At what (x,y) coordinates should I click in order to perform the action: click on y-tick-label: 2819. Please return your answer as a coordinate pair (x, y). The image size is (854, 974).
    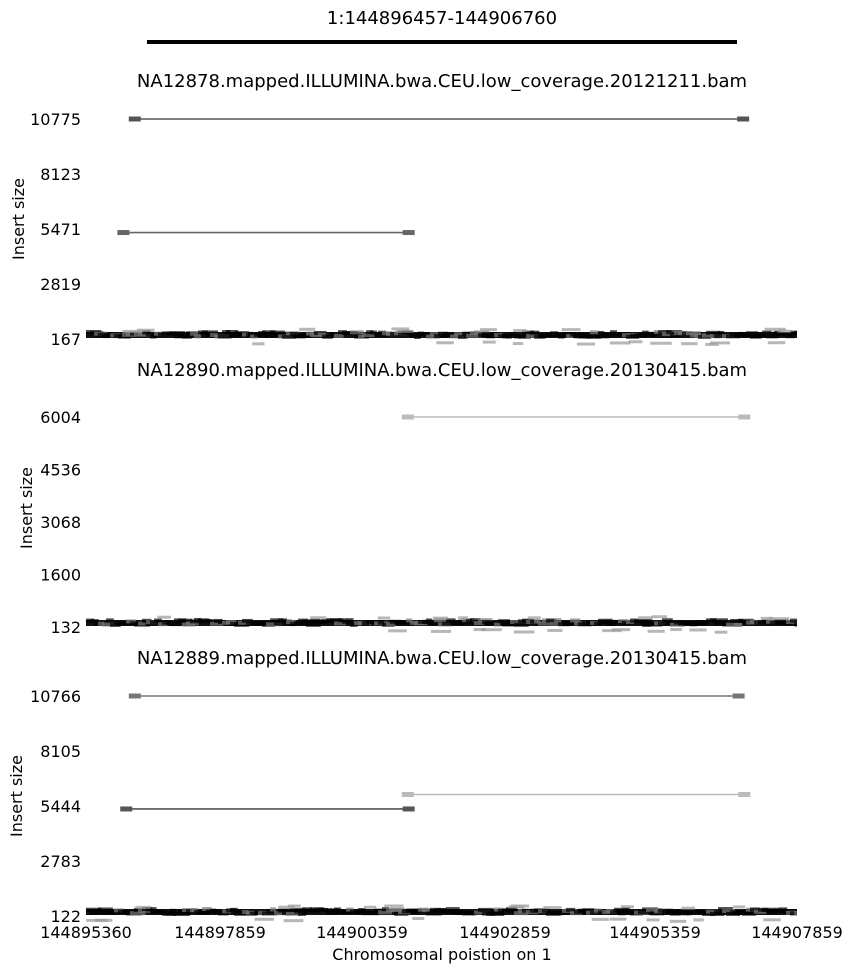
    Looking at the image, I should click on (60, 284).